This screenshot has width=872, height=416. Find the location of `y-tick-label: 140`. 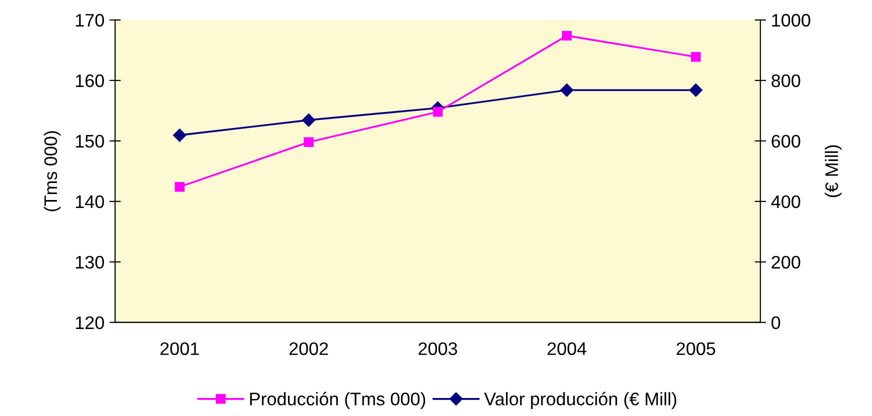

y-tick-label: 140 is located at coordinates (90, 201).